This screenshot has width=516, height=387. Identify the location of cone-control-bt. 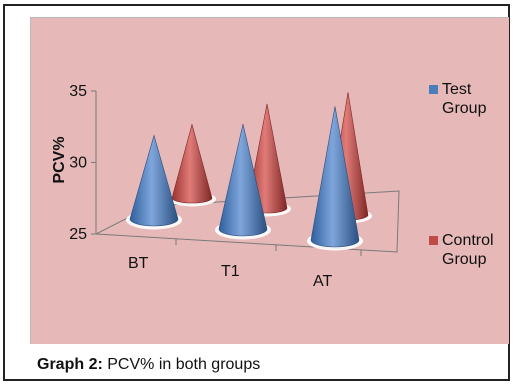
(192, 165).